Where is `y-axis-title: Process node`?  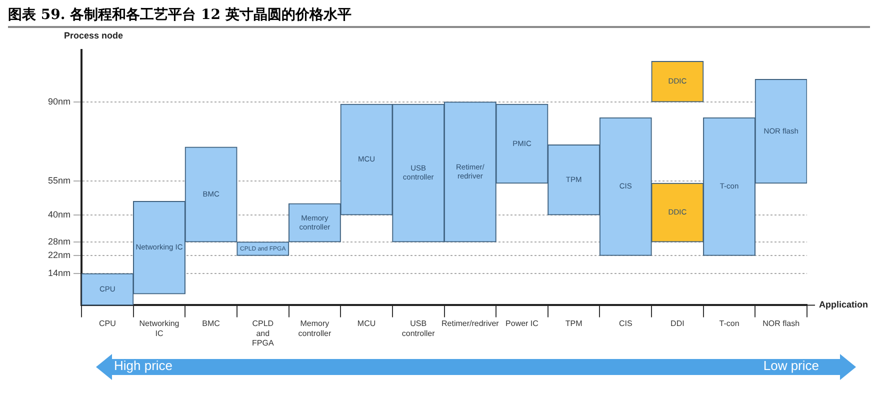
y-axis-title: Process node is located at coordinates (94, 35).